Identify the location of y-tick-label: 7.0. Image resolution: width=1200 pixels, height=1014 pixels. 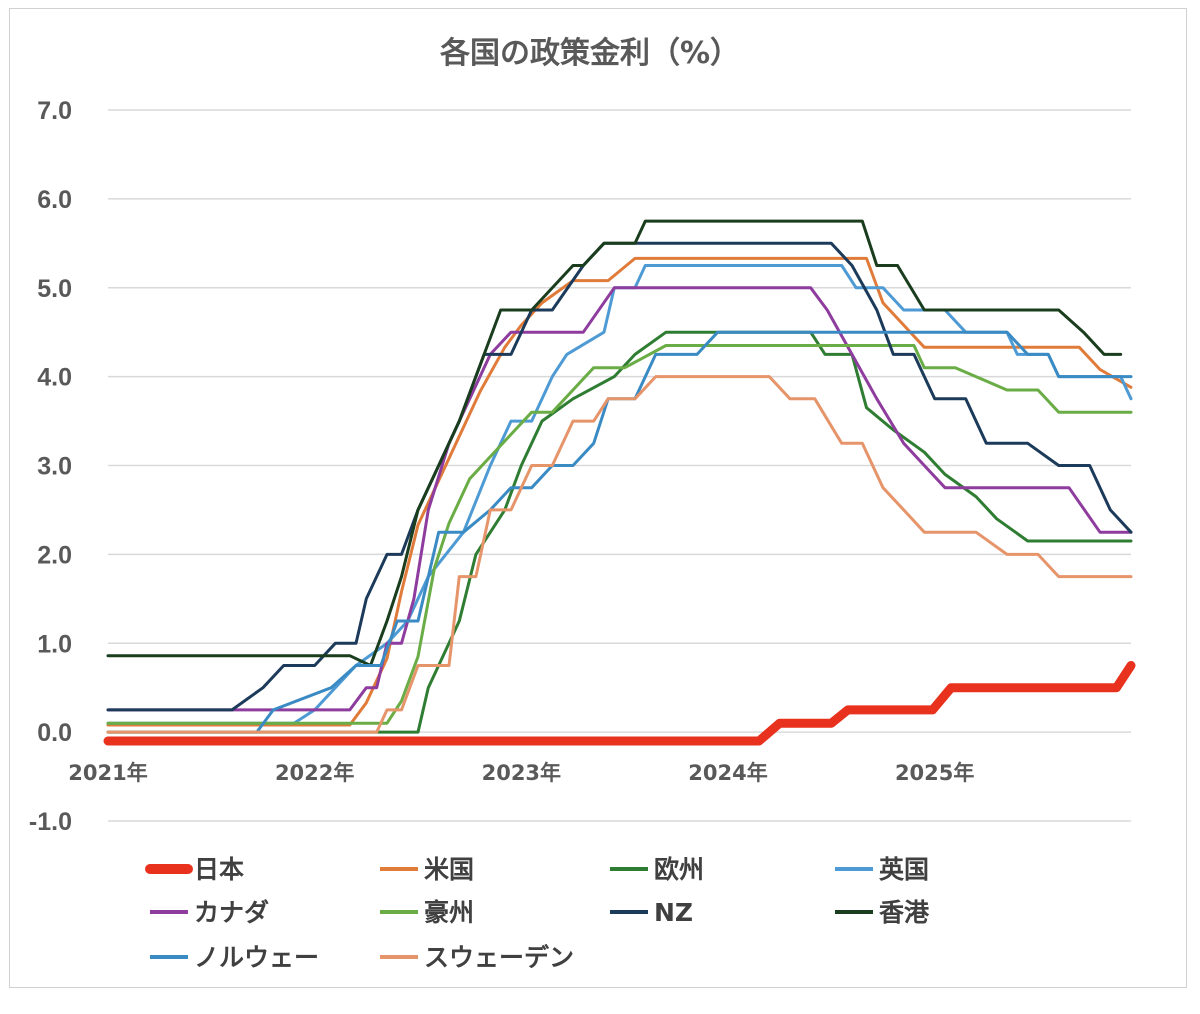
(54, 111).